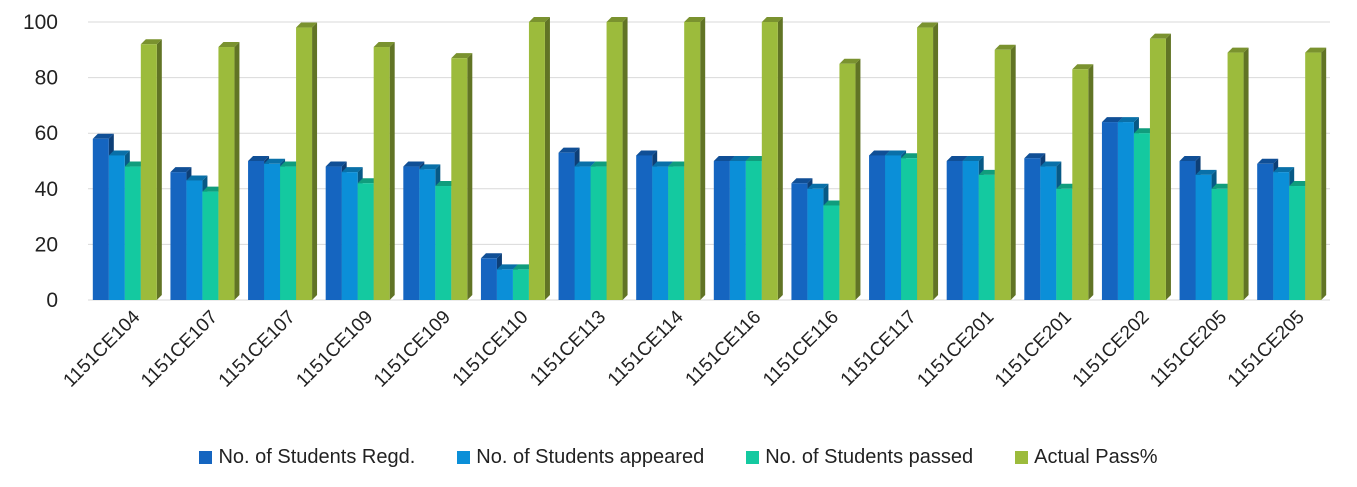 This screenshot has width=1357, height=487. I want to click on y-tick-label: 40, so click(46, 189).